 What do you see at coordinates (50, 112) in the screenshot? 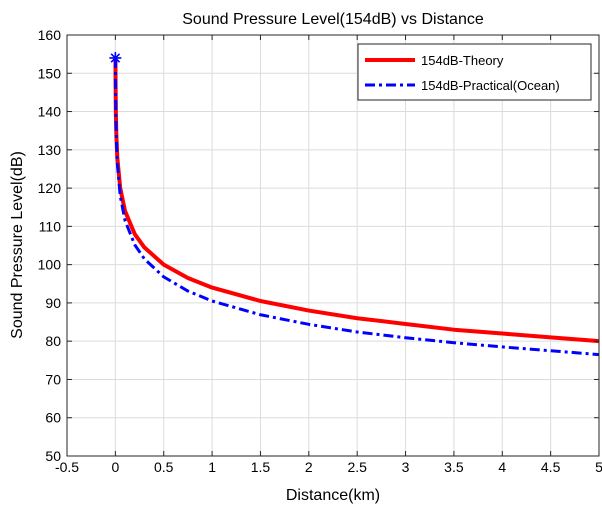
I see `y-tick-label: 140` at bounding box center [50, 112].